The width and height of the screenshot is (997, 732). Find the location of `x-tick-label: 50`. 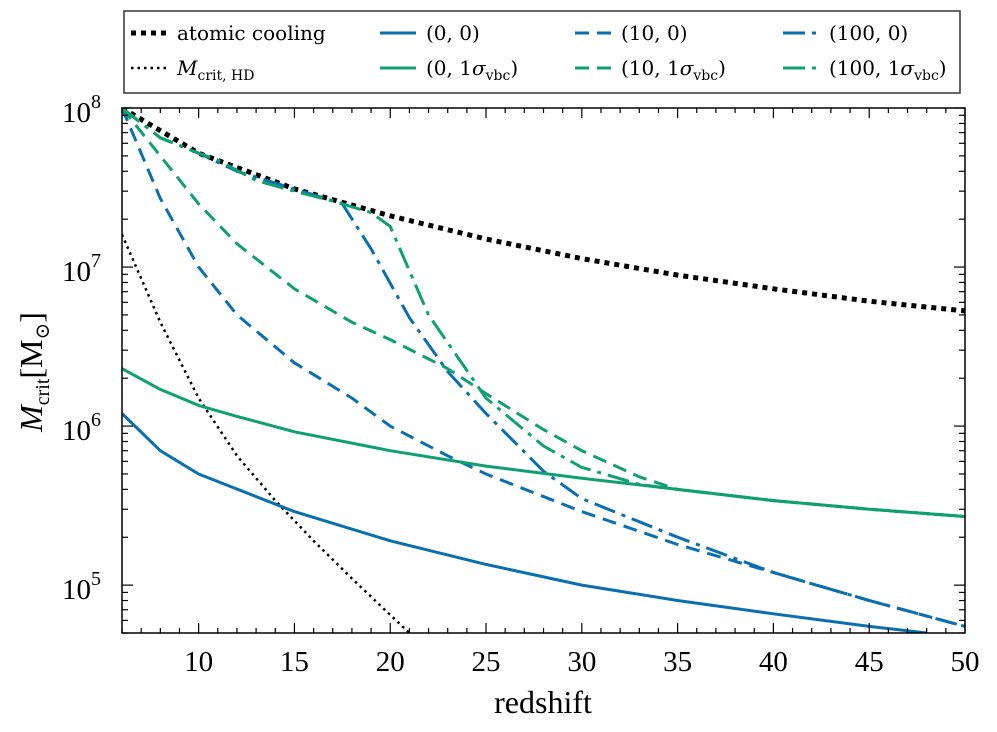

x-tick-label: 50 is located at coordinates (965, 662).